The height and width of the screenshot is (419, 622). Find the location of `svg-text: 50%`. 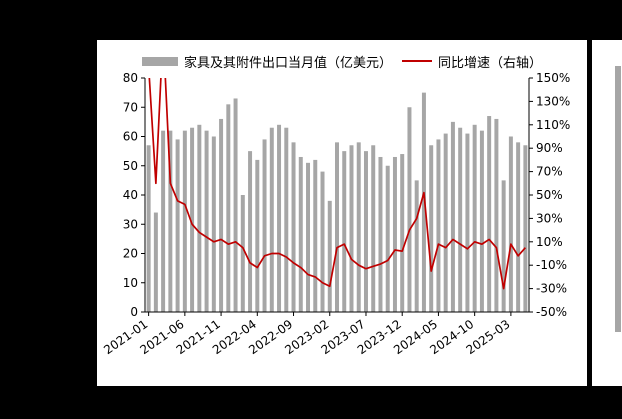

svg-text: 50% is located at coordinates (549, 195).